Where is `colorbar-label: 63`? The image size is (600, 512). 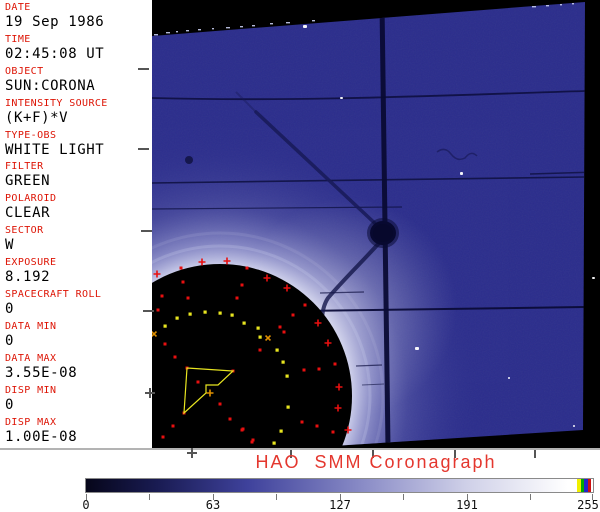
colorbar-label: 63 is located at coordinates (213, 505).